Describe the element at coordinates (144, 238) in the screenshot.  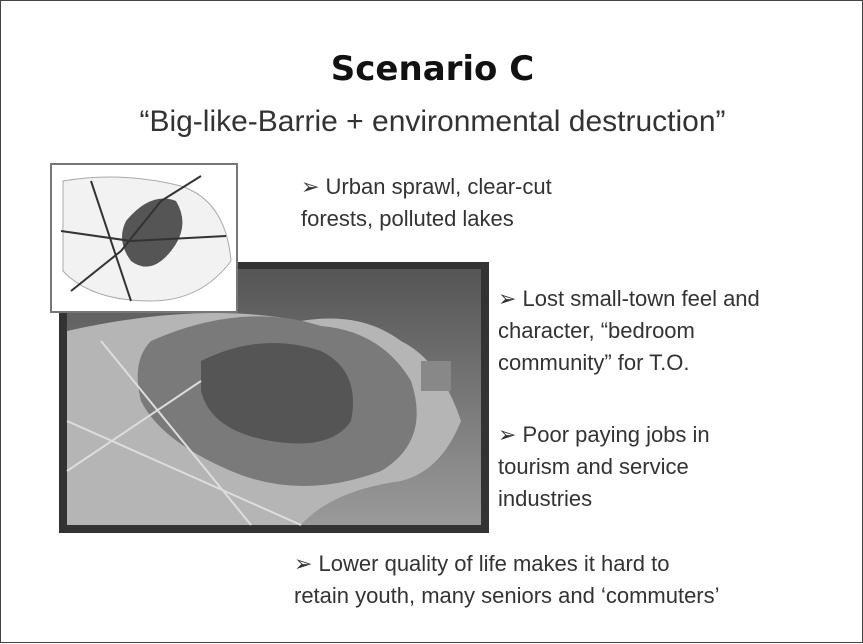
I see `map-image` at that location.